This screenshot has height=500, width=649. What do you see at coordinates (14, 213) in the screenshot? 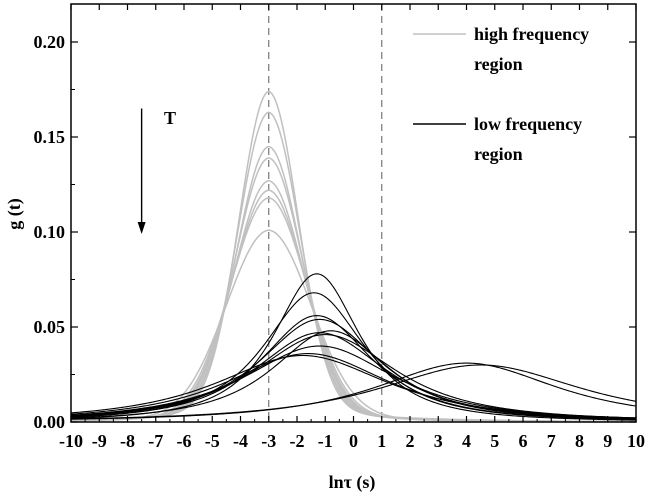
I see `y-axis-title: g (t)` at bounding box center [14, 213].